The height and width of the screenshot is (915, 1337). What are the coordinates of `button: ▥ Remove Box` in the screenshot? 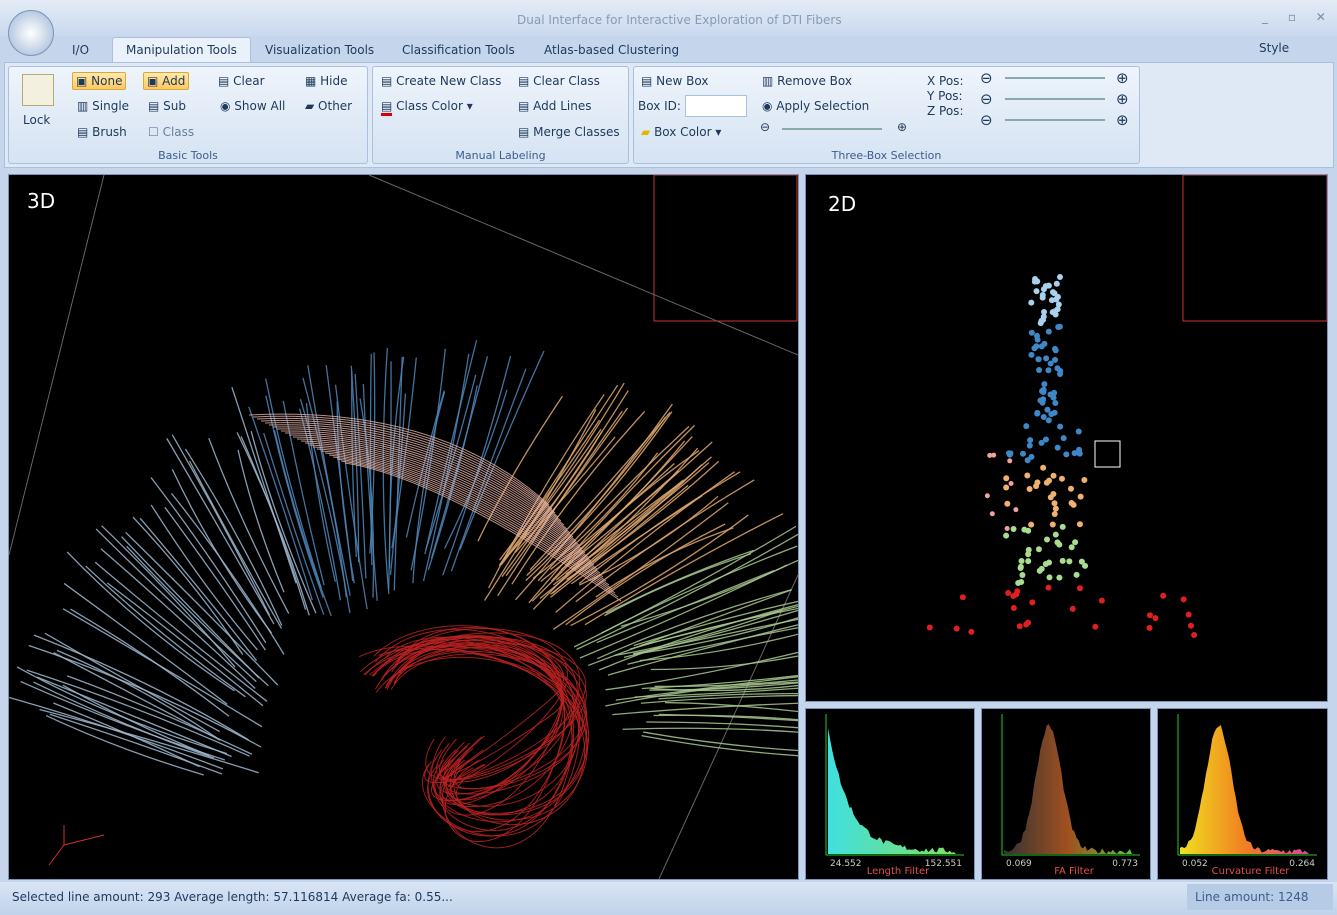 It's located at (807, 81).